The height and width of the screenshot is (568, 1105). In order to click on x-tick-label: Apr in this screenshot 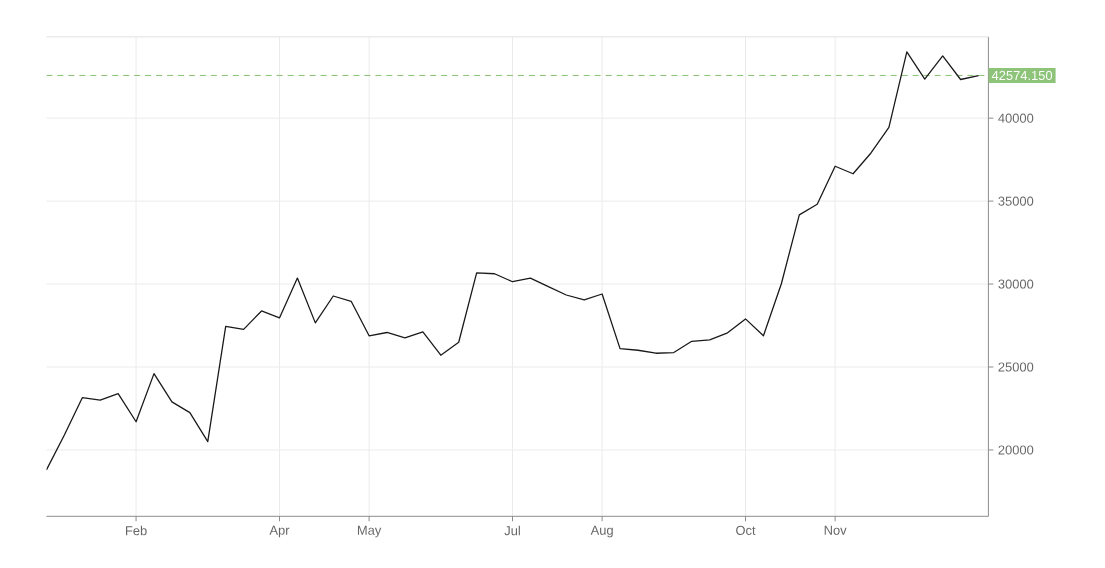, I will do `click(279, 531)`.